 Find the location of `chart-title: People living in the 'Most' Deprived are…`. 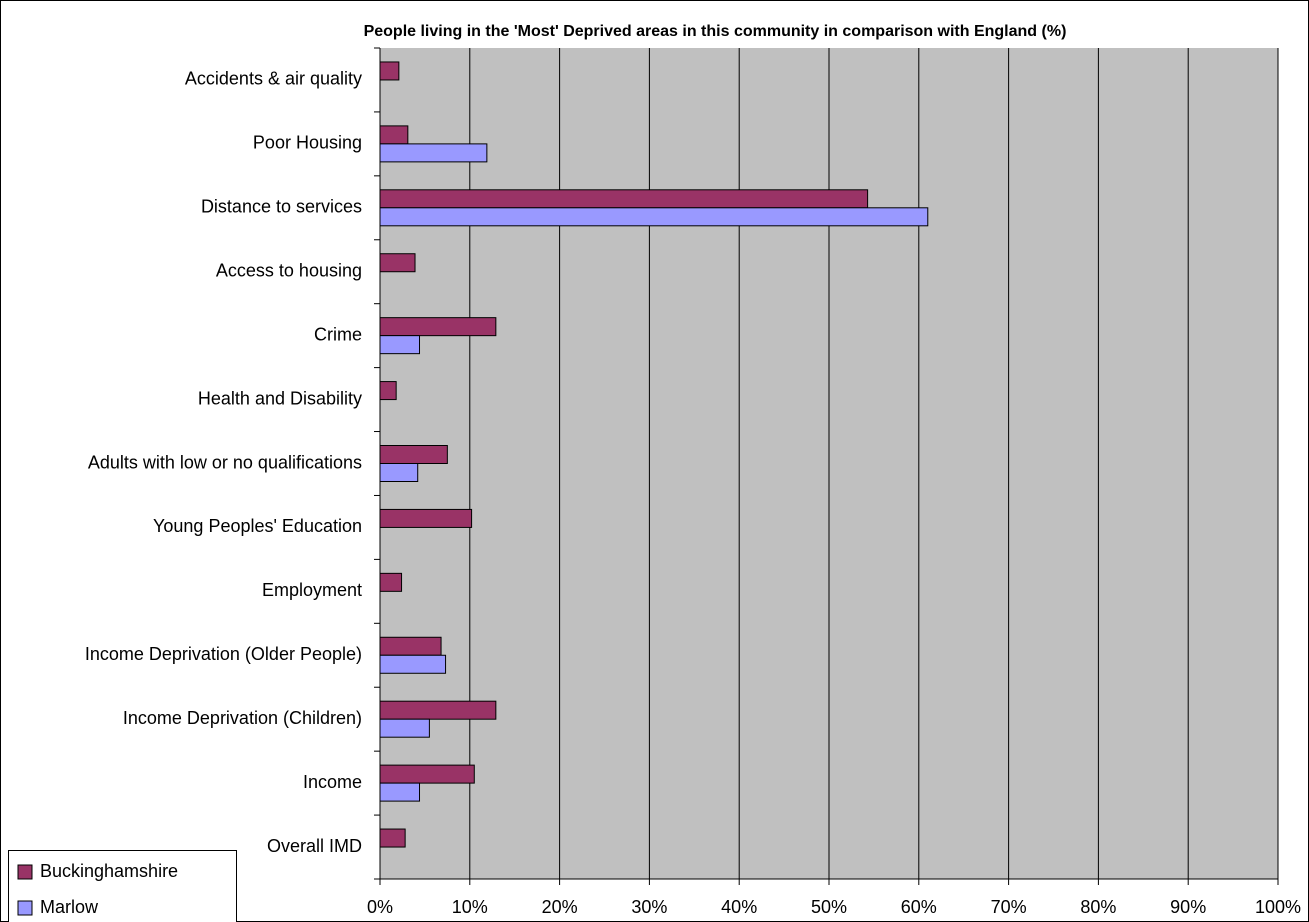

chart-title: People living in the 'Most' Deprived are… is located at coordinates (715, 31).